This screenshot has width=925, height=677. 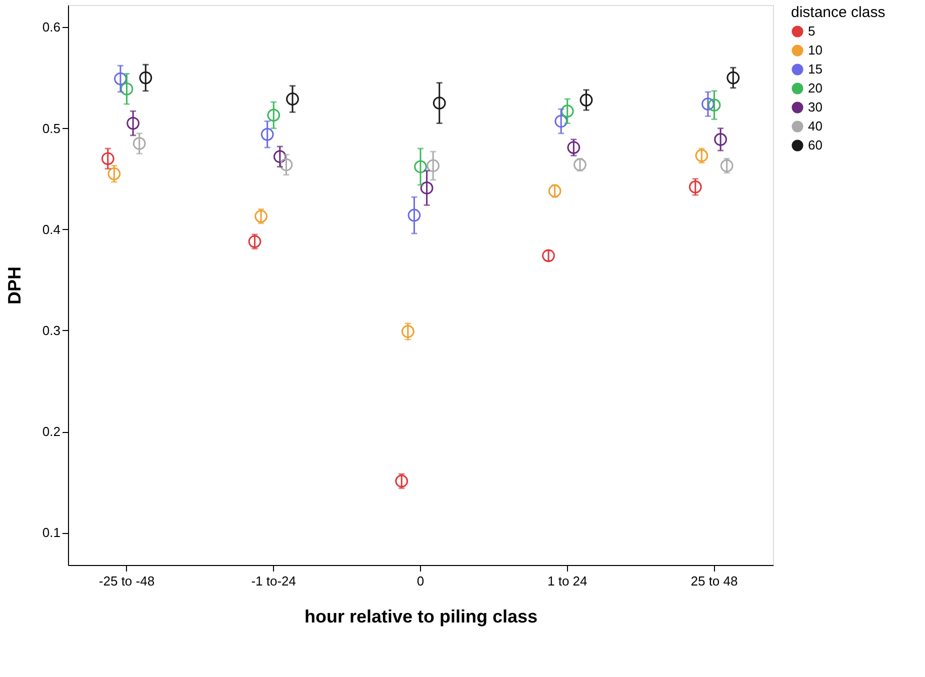 What do you see at coordinates (815, 126) in the screenshot?
I see `legend-label: 40` at bounding box center [815, 126].